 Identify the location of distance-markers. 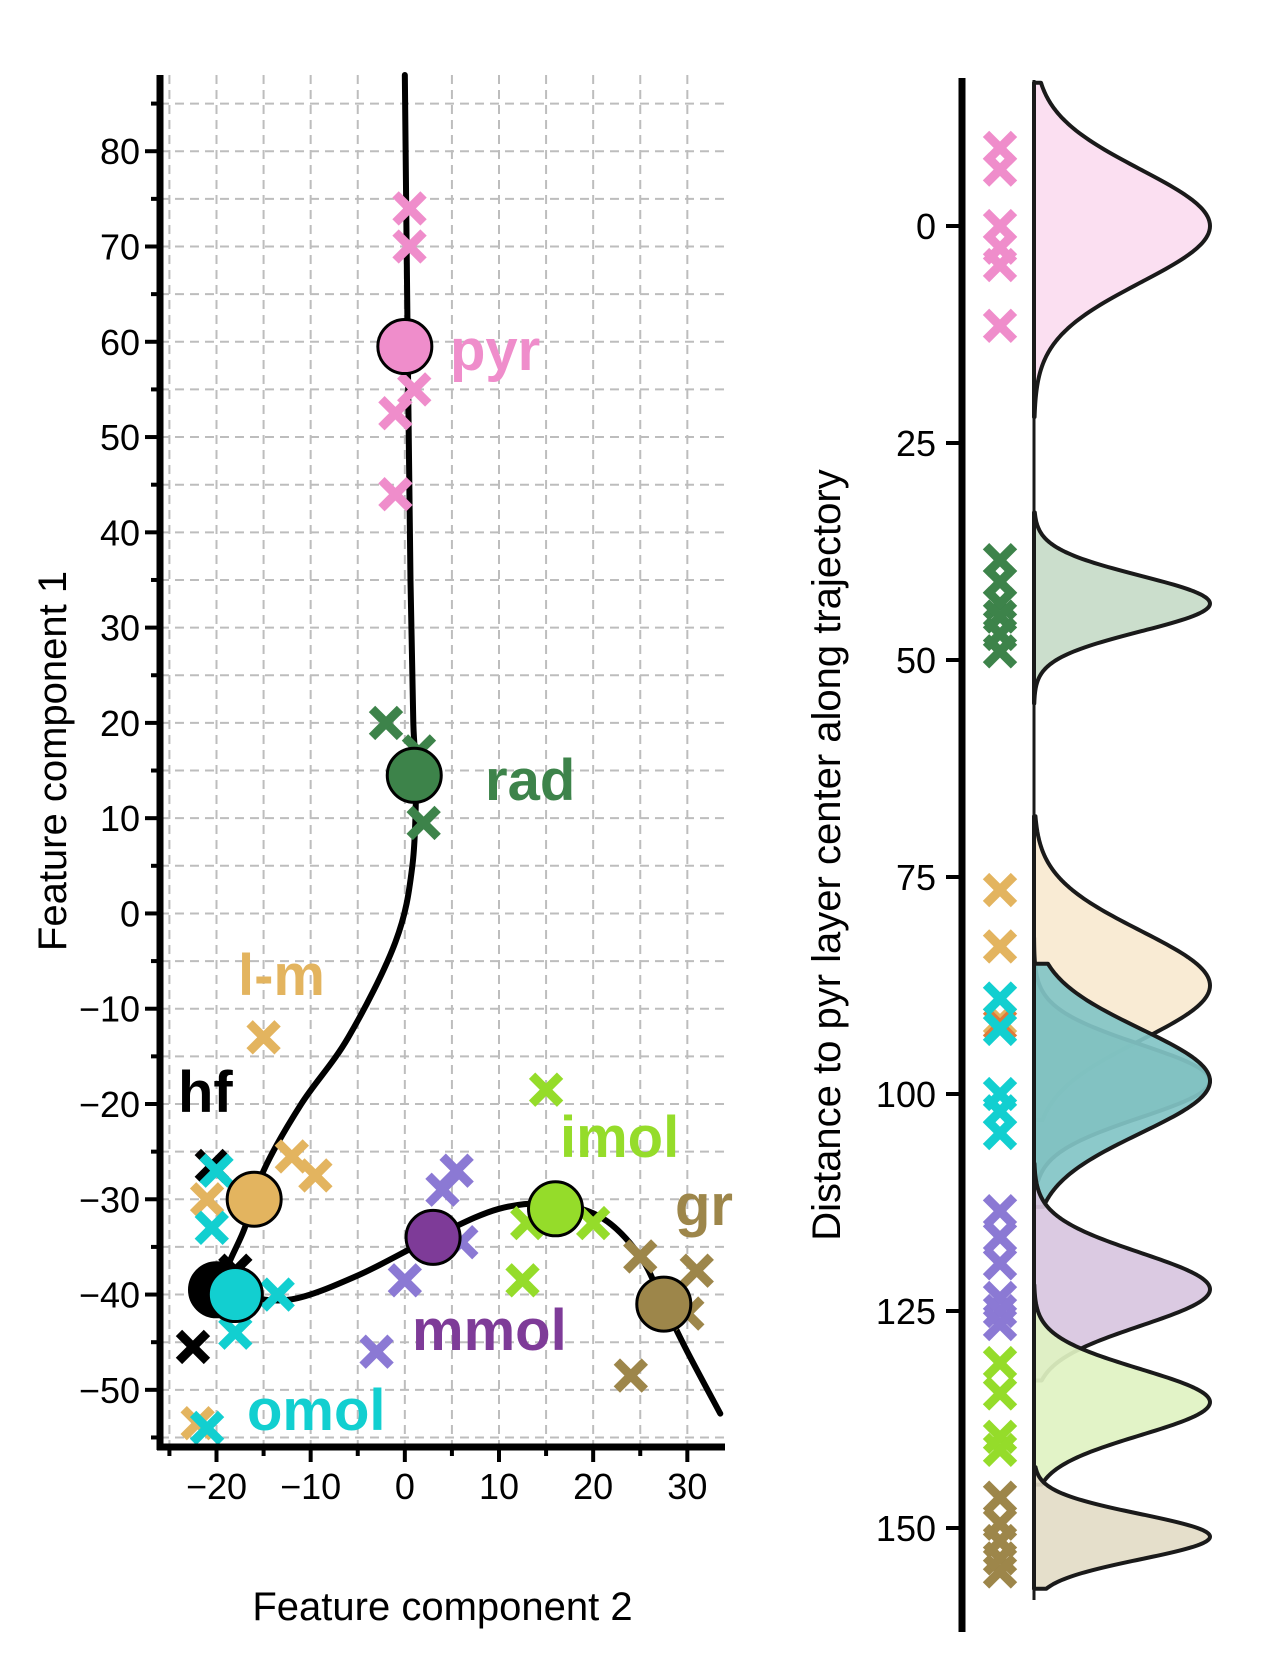
(1000, 859).